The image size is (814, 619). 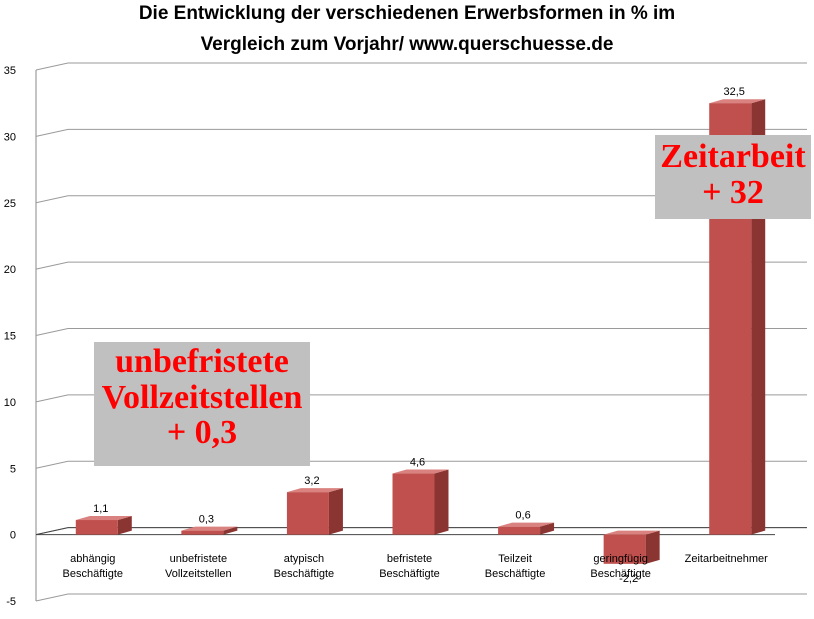 I want to click on data-label: 3,2, so click(x=311, y=481).